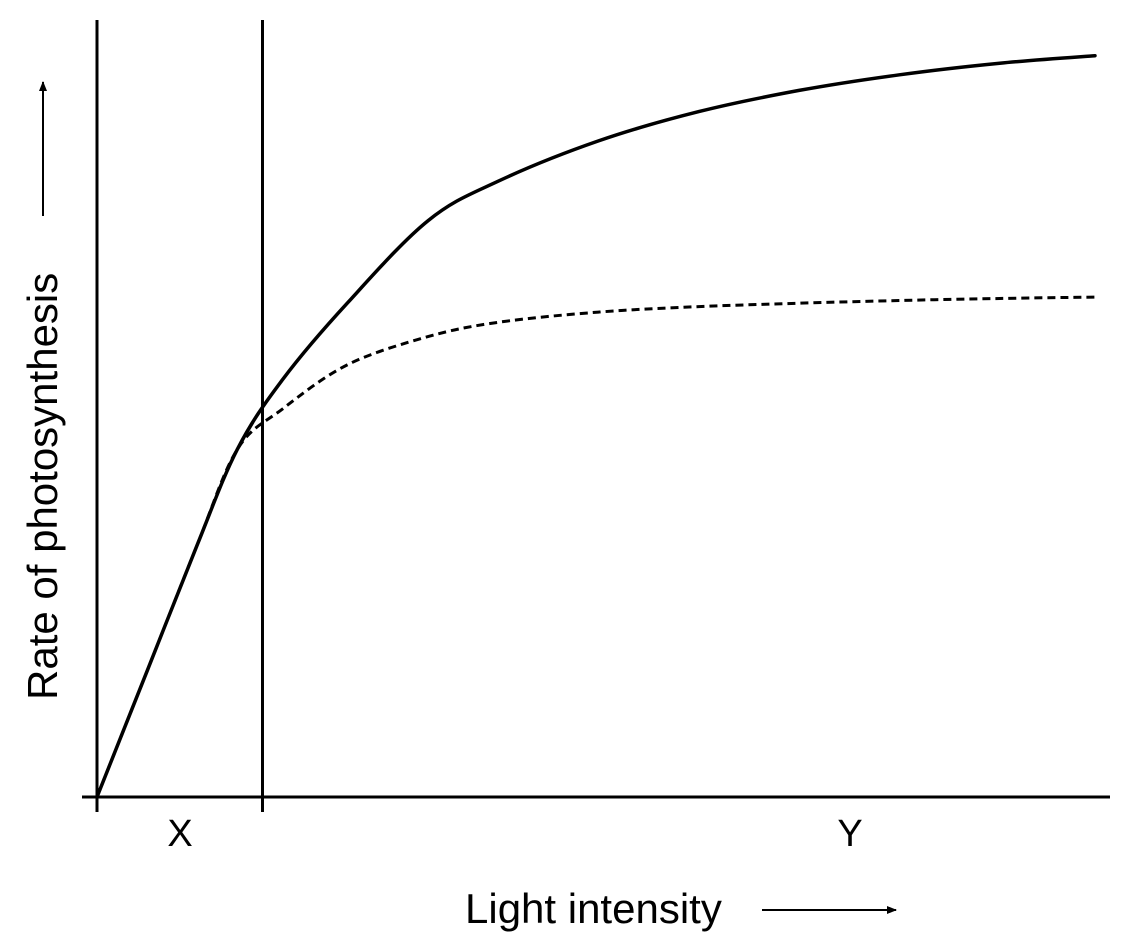  What do you see at coordinates (849, 834) in the screenshot?
I see `region-y-label: Y` at bounding box center [849, 834].